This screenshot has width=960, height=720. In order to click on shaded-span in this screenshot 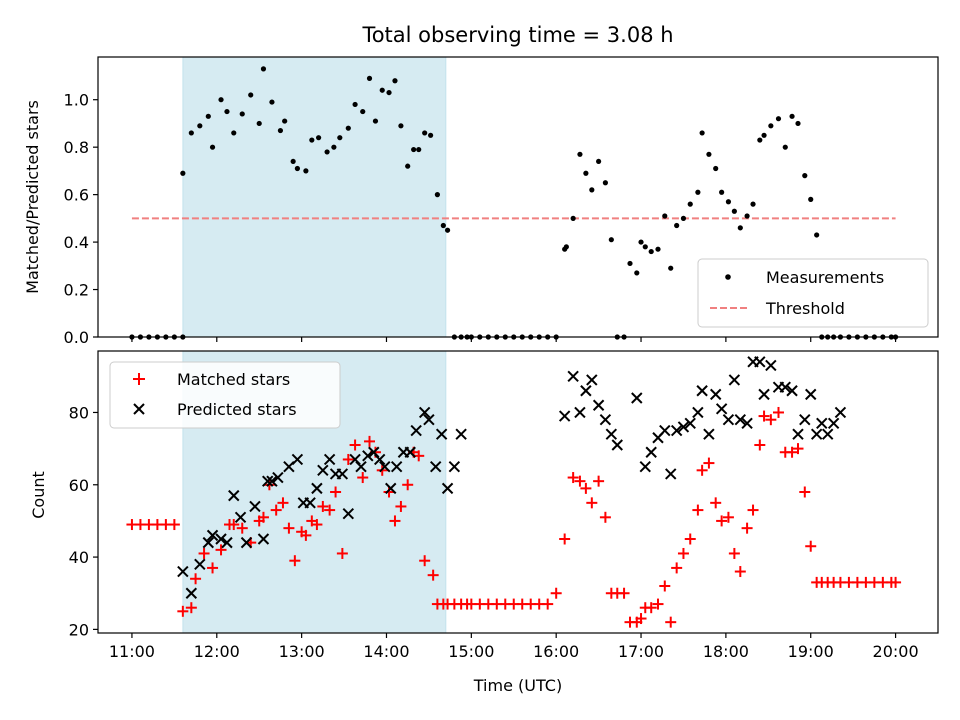, I will do `click(314, 197)`.